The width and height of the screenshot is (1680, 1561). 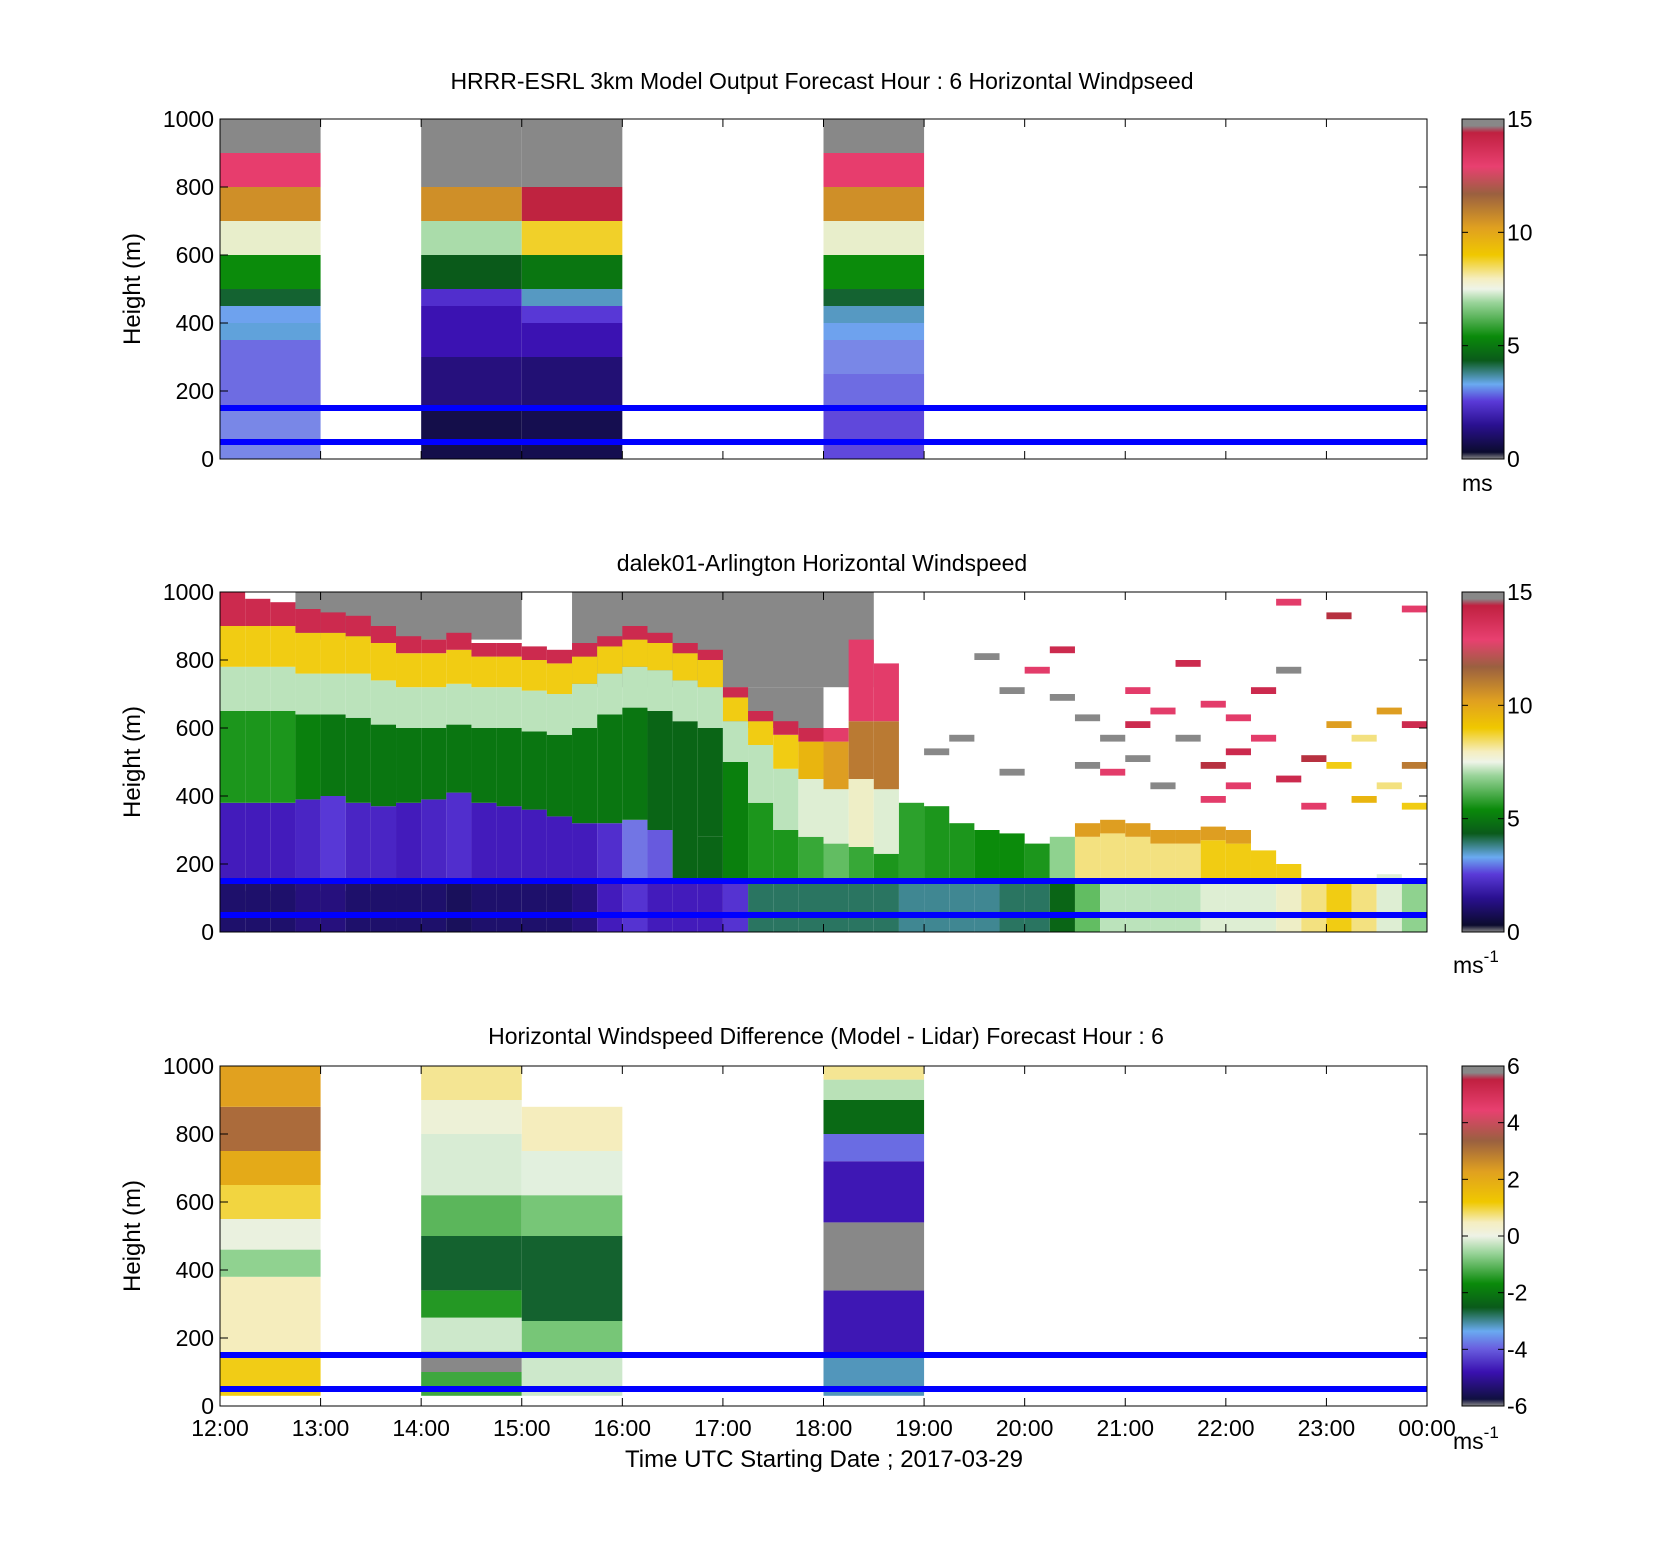 What do you see at coordinates (623, 1428) in the screenshot?
I see `x-tick-label: 16:00` at bounding box center [623, 1428].